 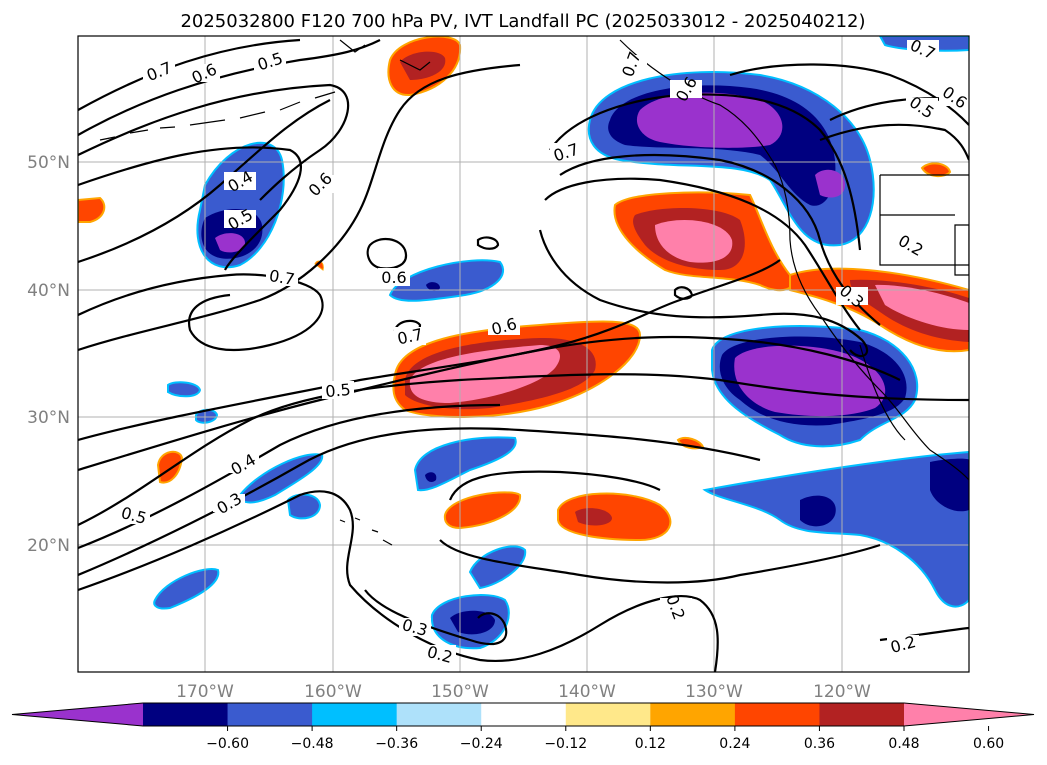 I want to click on colorbar-tick-label: 0.60, so click(x=988, y=744).